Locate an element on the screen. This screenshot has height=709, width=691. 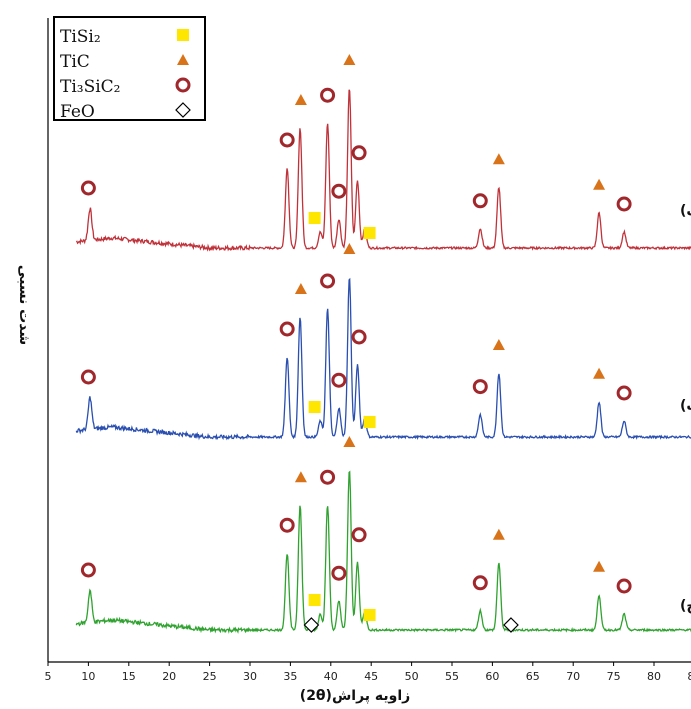
legend-marker-circle is located at coordinates (183, 85).